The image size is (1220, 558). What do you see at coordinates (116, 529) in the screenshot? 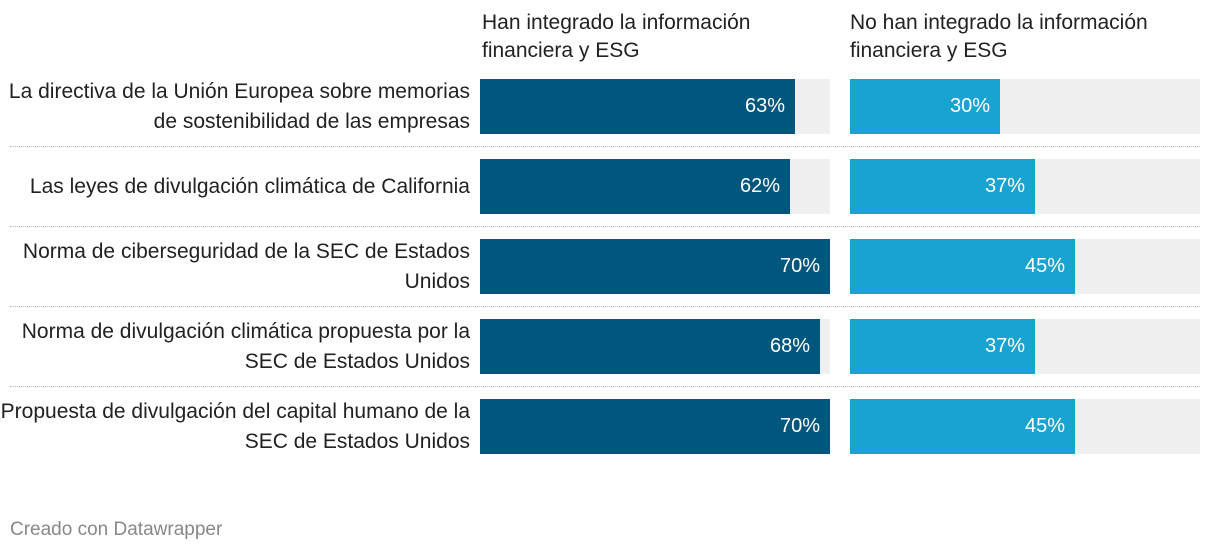
I see `footer-credit: Creado con Datawrapper` at bounding box center [116, 529].